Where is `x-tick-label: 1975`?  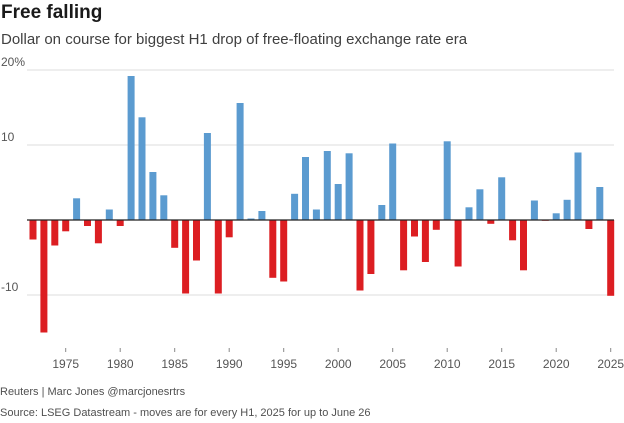
x-tick-label: 1975 is located at coordinates (65, 364).